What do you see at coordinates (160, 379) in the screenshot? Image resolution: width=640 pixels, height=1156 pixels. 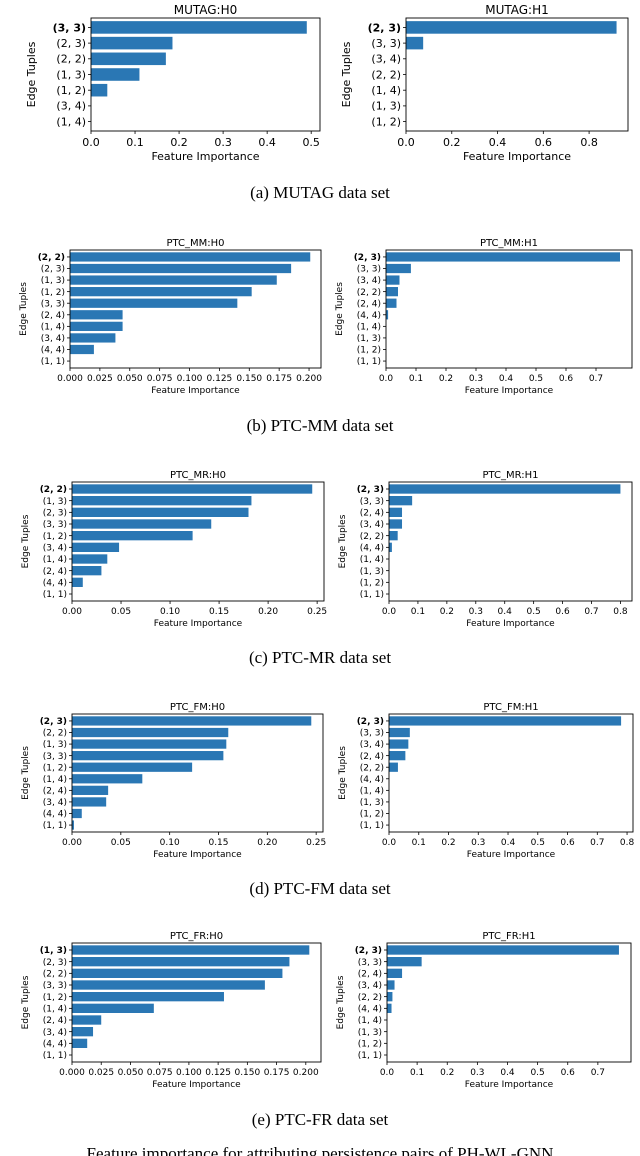 I see `x-tick-label: 0.075` at bounding box center [160, 379].